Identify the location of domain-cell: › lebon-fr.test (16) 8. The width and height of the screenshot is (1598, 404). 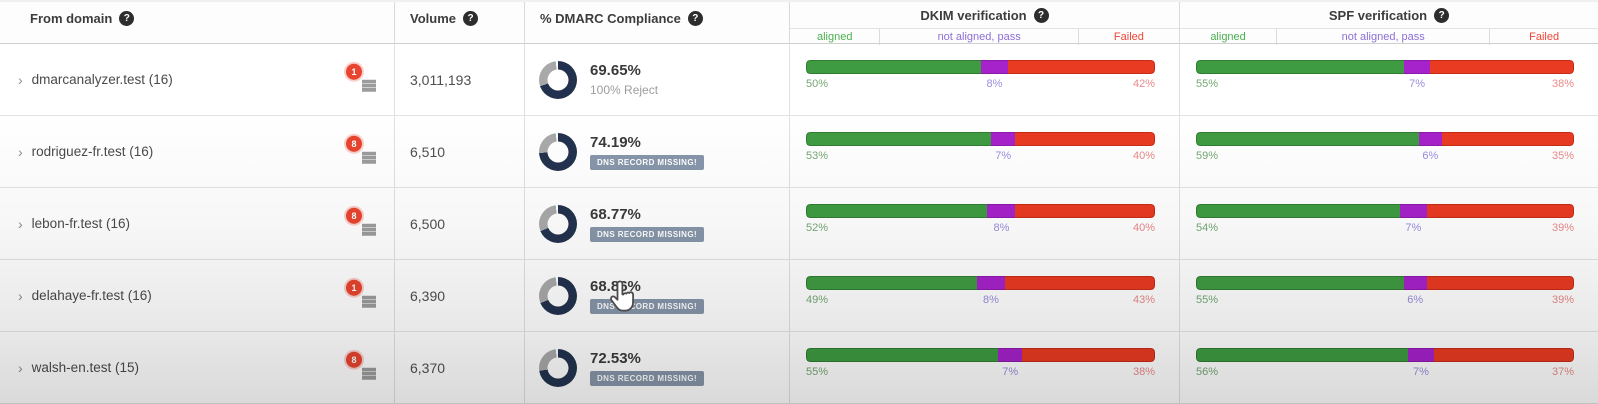
(197, 223).